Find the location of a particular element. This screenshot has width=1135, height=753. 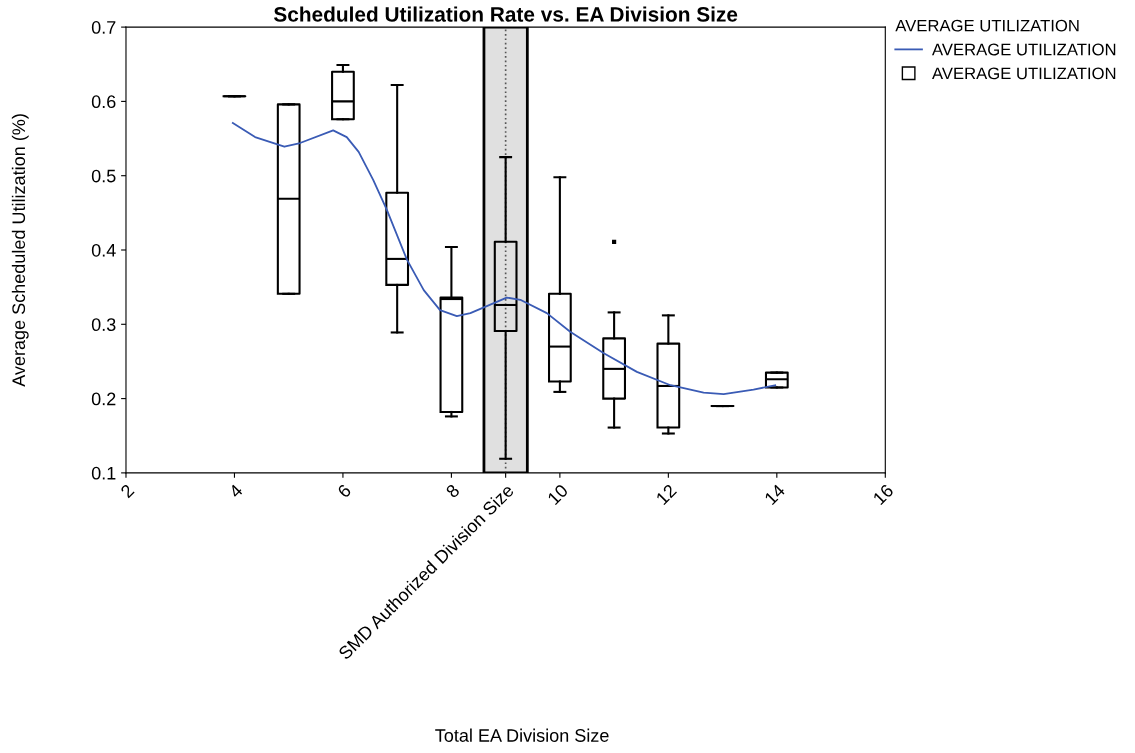

x-tick-label: 14 is located at coordinates (775, 494).